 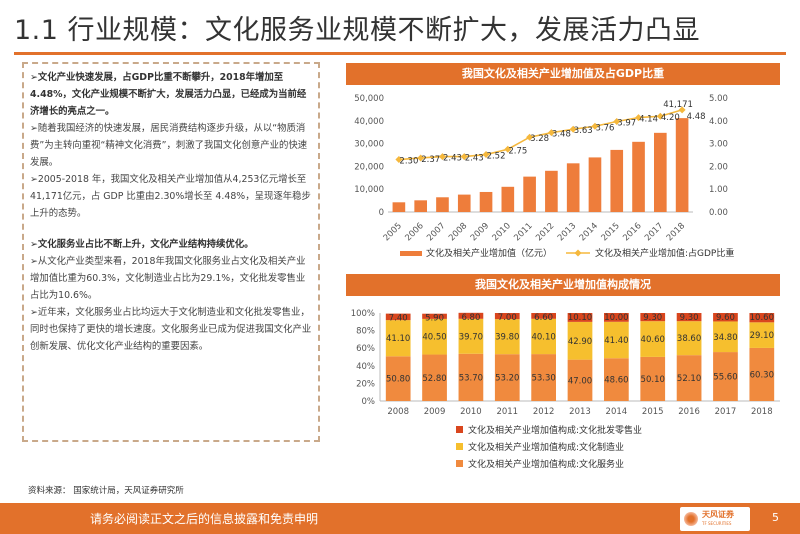 What do you see at coordinates (718, 99) in the screenshot?
I see `y2-tick-label: 5.00` at bounding box center [718, 99].